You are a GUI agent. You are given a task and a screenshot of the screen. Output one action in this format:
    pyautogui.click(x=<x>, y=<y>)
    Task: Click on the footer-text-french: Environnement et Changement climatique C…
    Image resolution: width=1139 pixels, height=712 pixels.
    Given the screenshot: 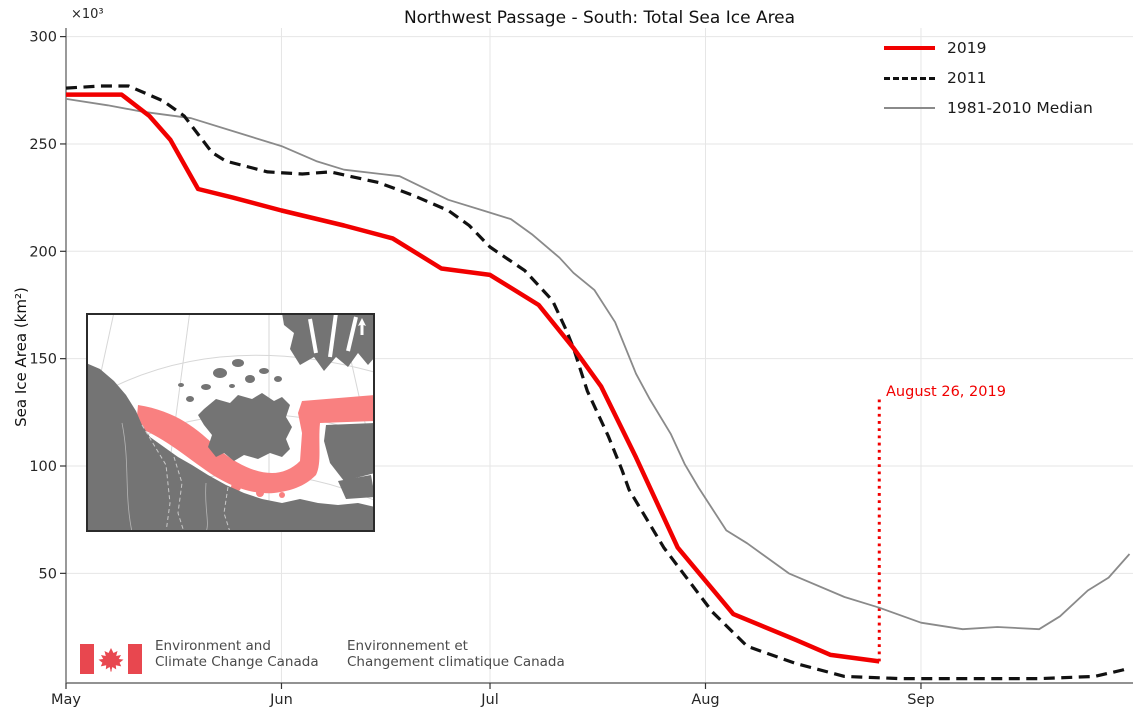 What is the action you would take?
    pyautogui.click(x=456, y=654)
    